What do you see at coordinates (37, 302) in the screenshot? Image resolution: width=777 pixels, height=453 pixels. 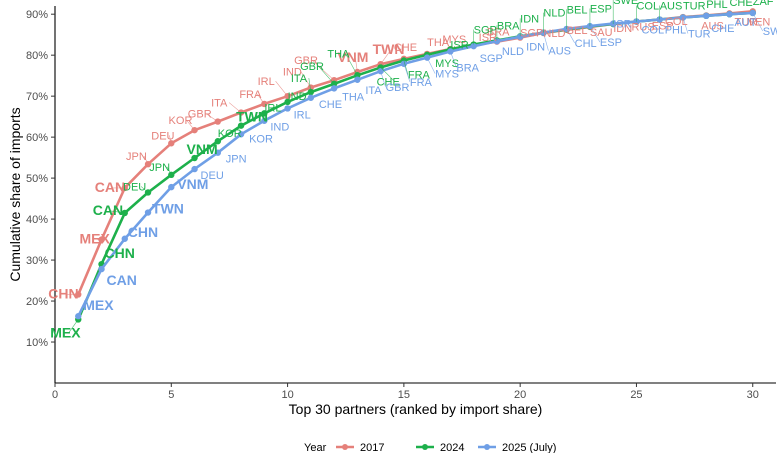 I see `y-tick-label: 20%` at bounding box center [37, 302].